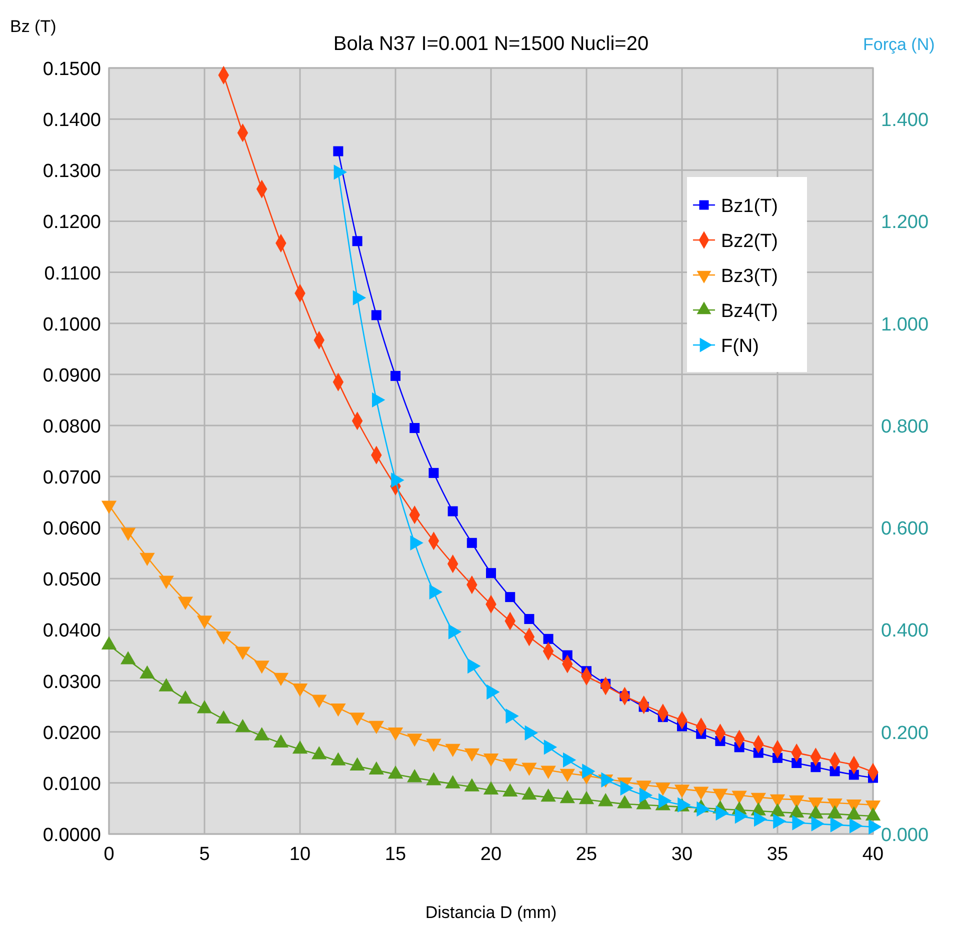 Image resolution: width=966 pixels, height=932 pixels. Describe the element at coordinates (204, 854) in the screenshot. I see `x-tick-label: 5` at that location.